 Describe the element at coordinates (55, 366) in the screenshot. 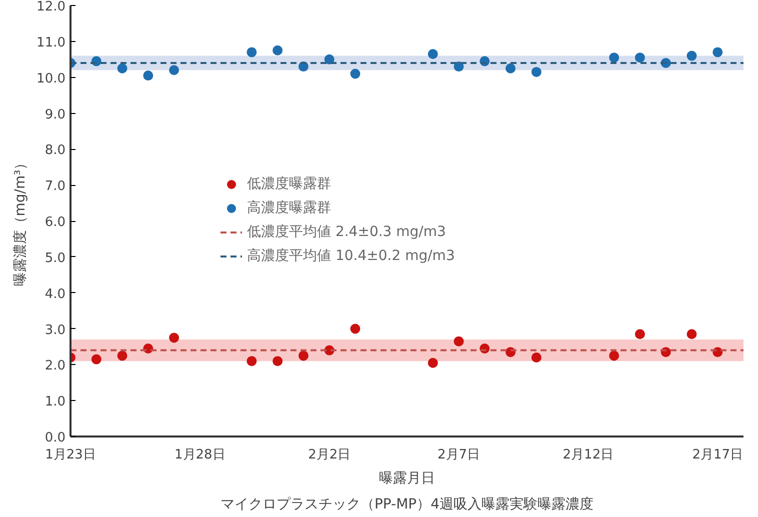

I see `y-tick-label: 2.0` at that location.